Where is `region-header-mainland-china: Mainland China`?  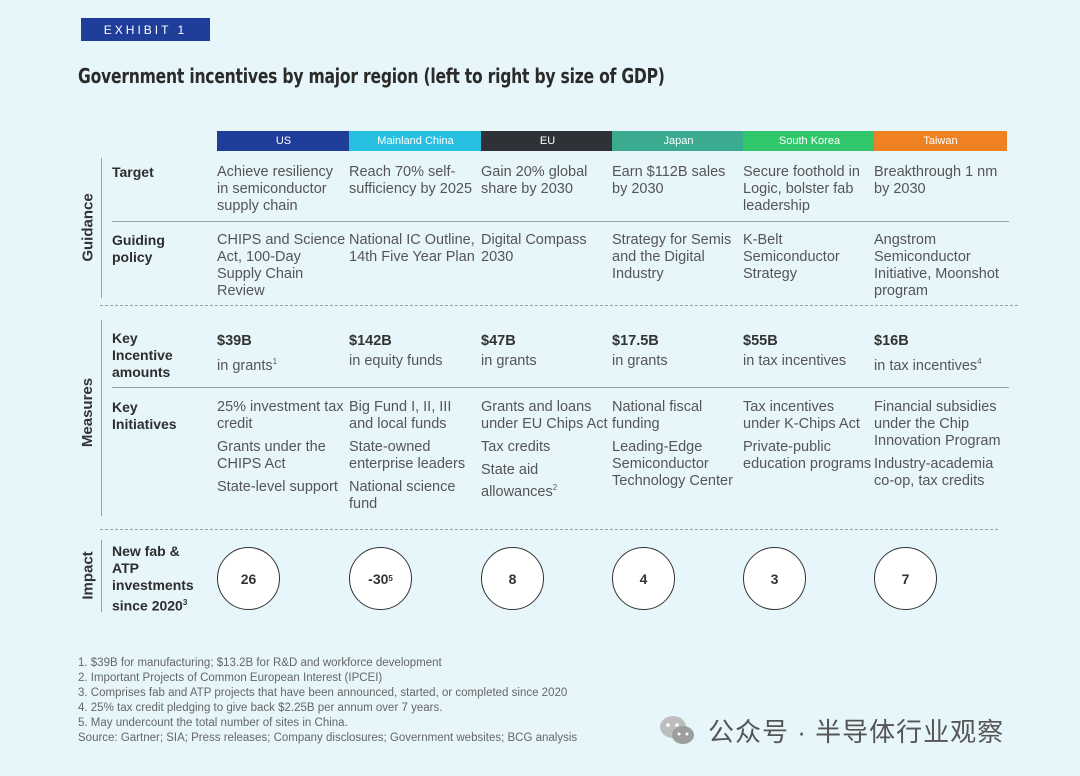 region-header-mainland-china: Mainland China is located at coordinates (415, 141).